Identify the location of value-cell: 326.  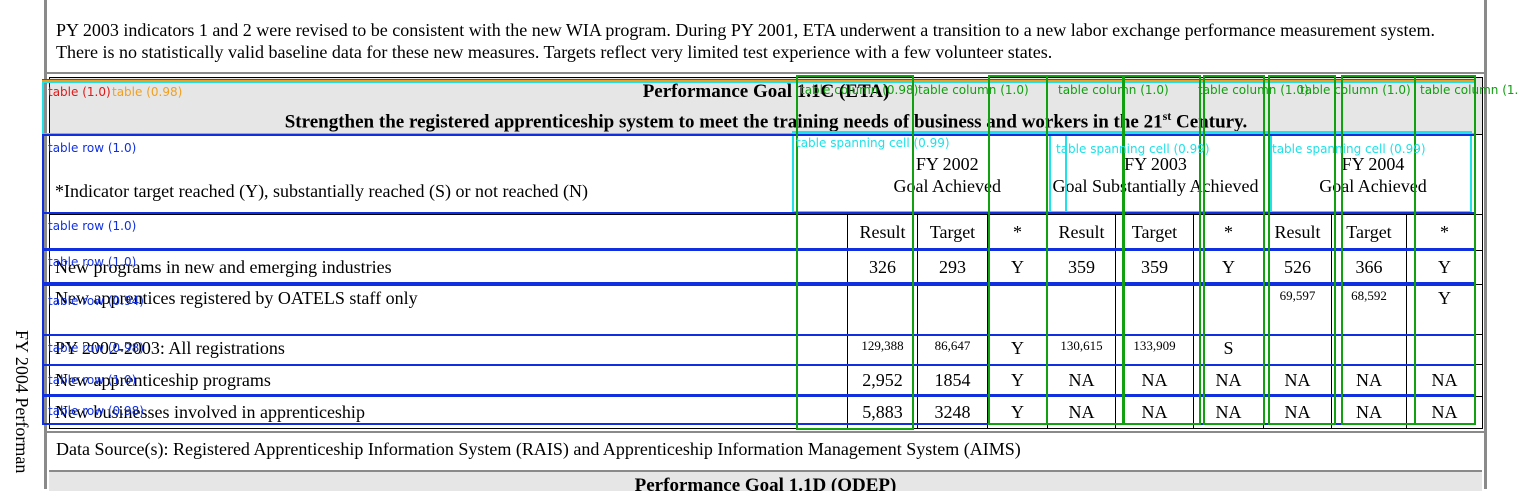
(882, 268).